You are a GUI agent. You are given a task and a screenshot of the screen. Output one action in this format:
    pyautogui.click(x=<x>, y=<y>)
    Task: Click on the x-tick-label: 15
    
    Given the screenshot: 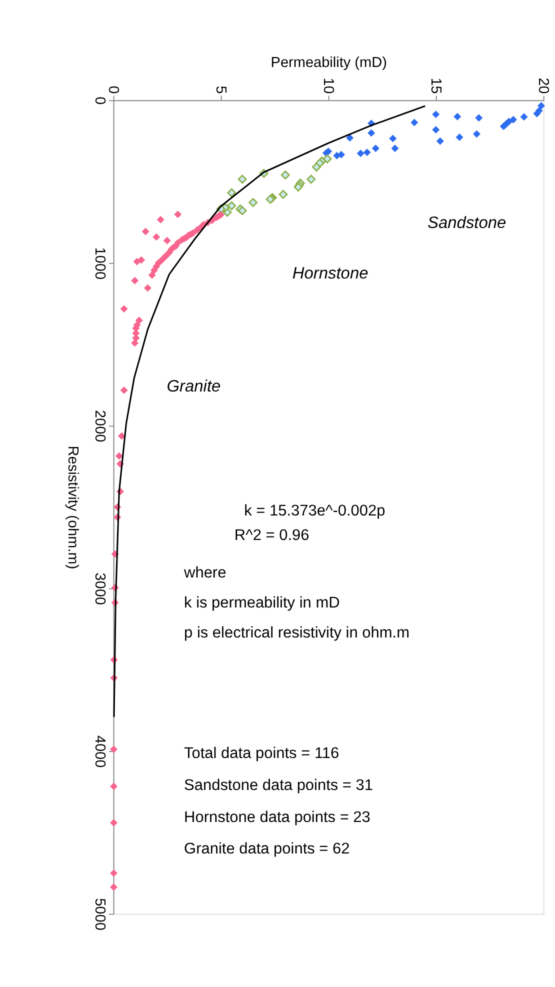 What is the action you would take?
    pyautogui.click(x=436, y=86)
    